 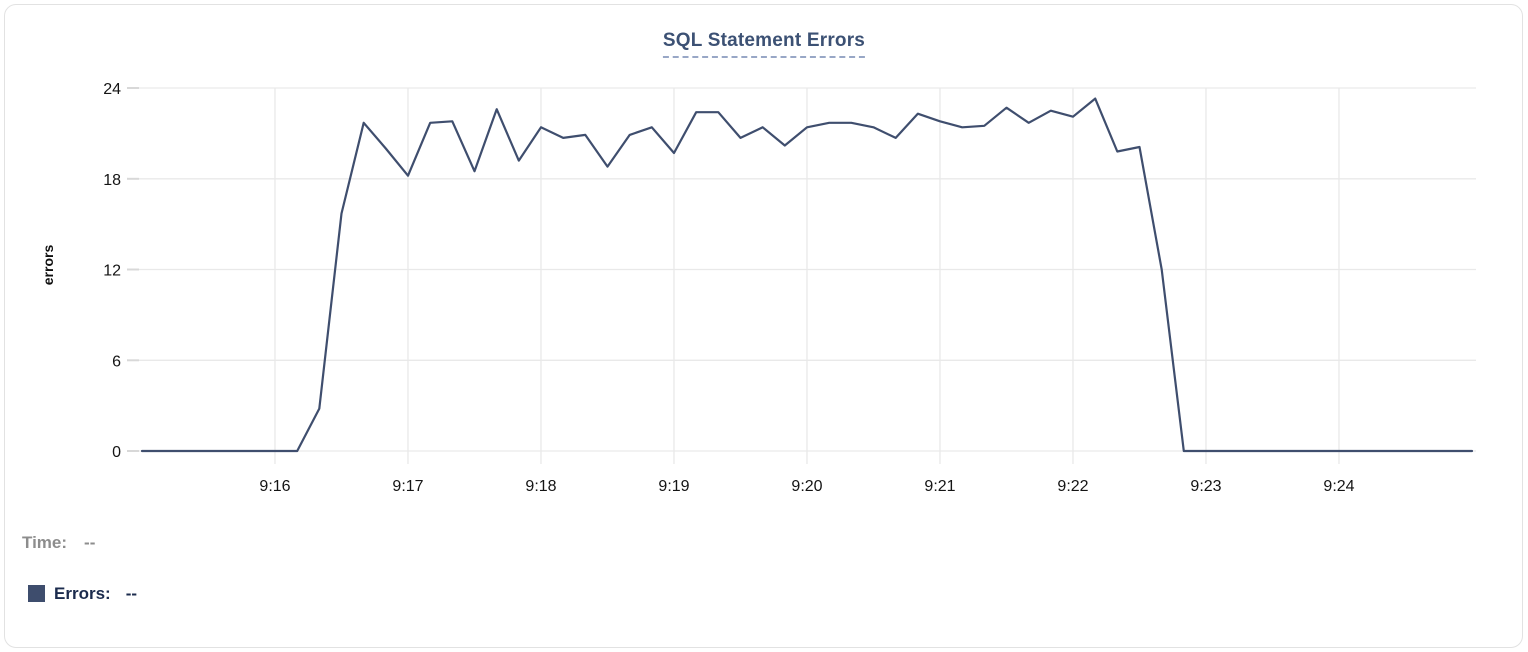 I want to click on errors-series-swatch, so click(x=36, y=593).